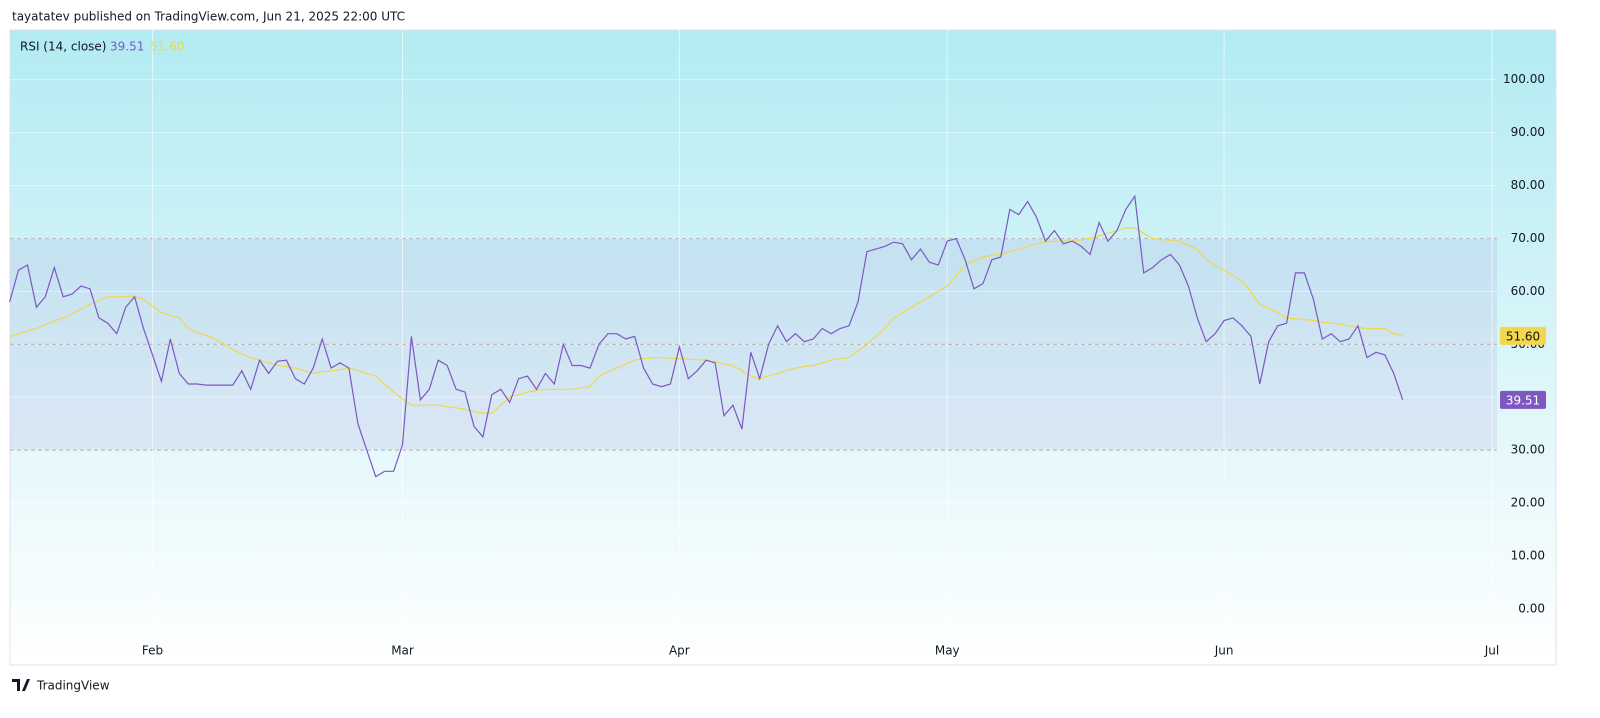 The width and height of the screenshot is (1600, 718). What do you see at coordinates (402, 651) in the screenshot?
I see `x-tick-label: Mar` at bounding box center [402, 651].